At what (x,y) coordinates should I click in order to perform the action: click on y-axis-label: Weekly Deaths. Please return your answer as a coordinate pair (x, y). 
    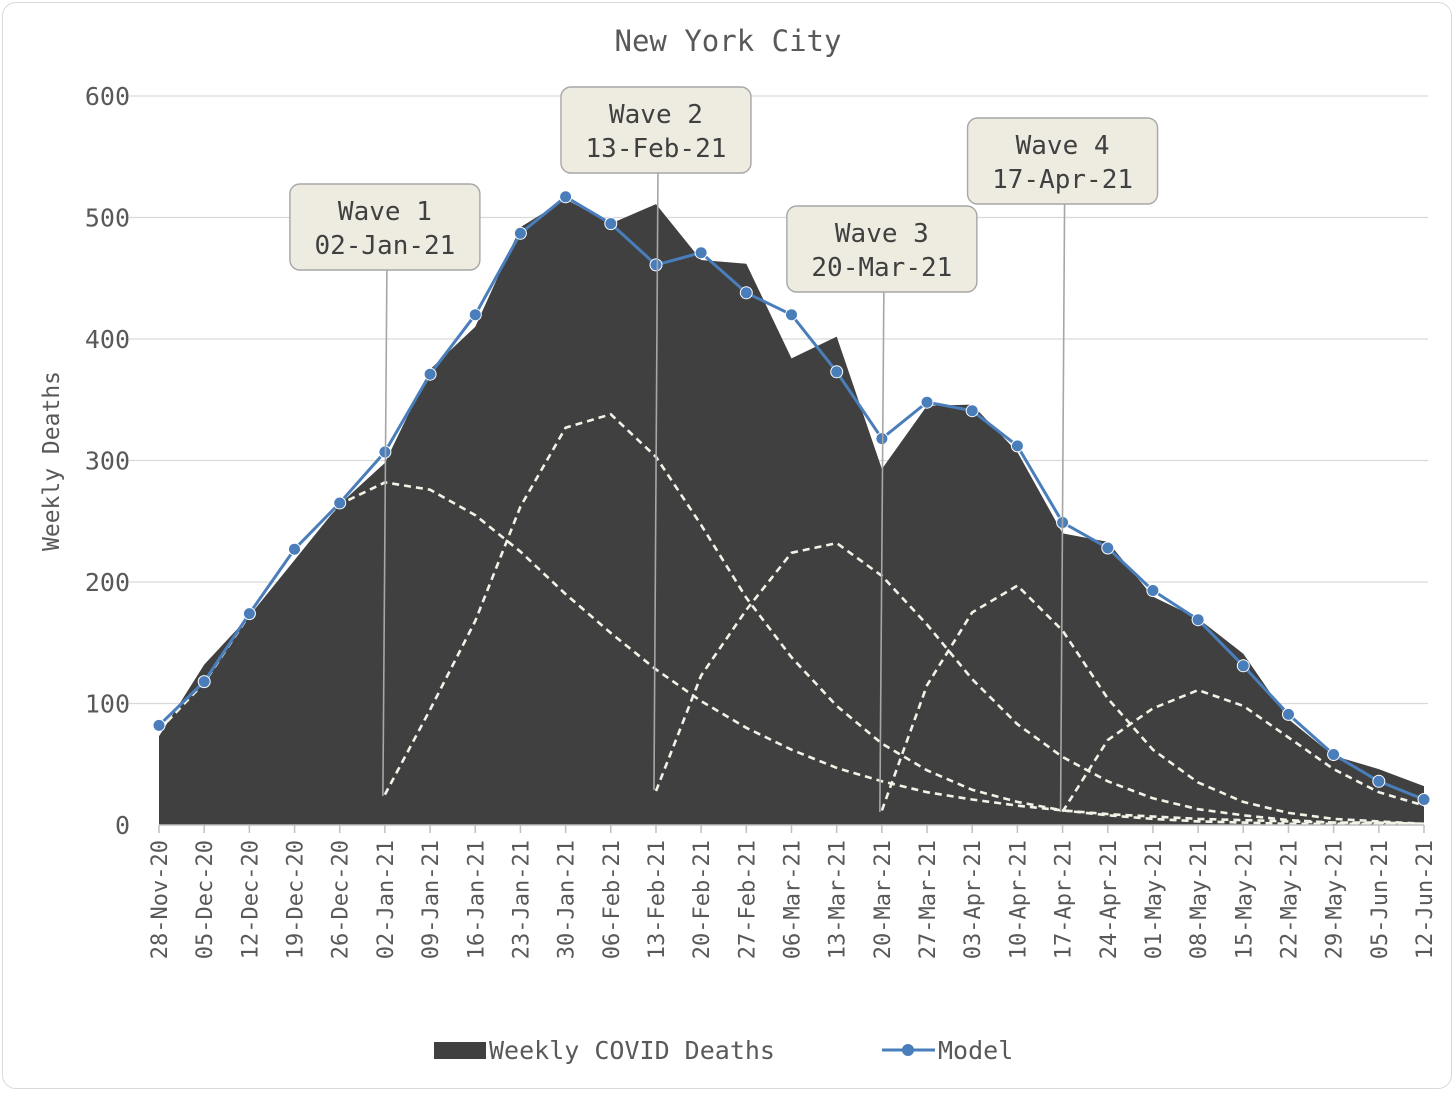
    Looking at the image, I should click on (52, 461).